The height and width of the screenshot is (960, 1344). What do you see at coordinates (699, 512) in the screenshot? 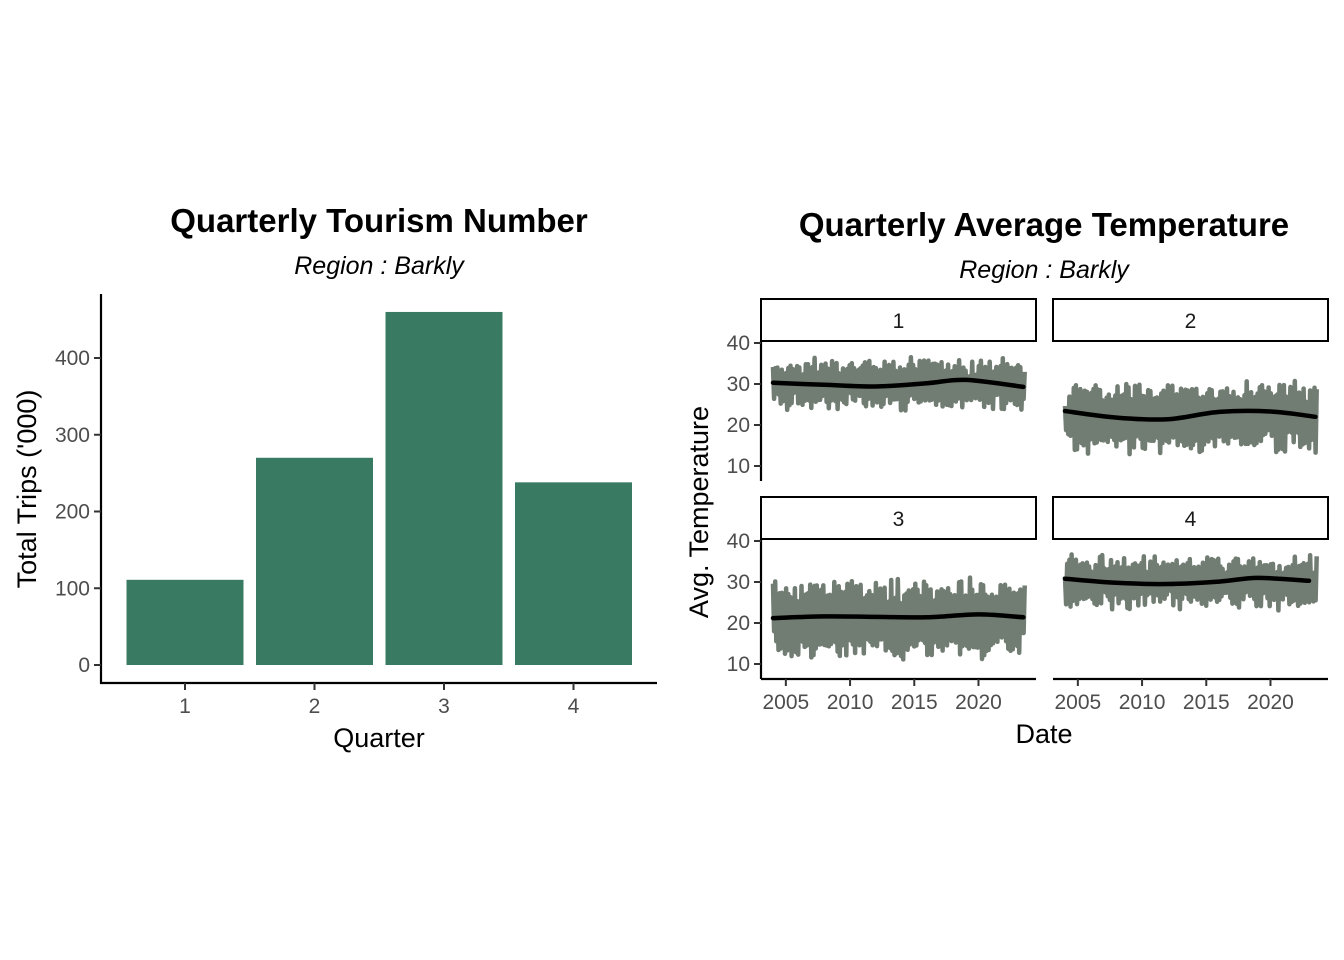
I see `line-y-axis-title: Avg. Temperature` at bounding box center [699, 512].